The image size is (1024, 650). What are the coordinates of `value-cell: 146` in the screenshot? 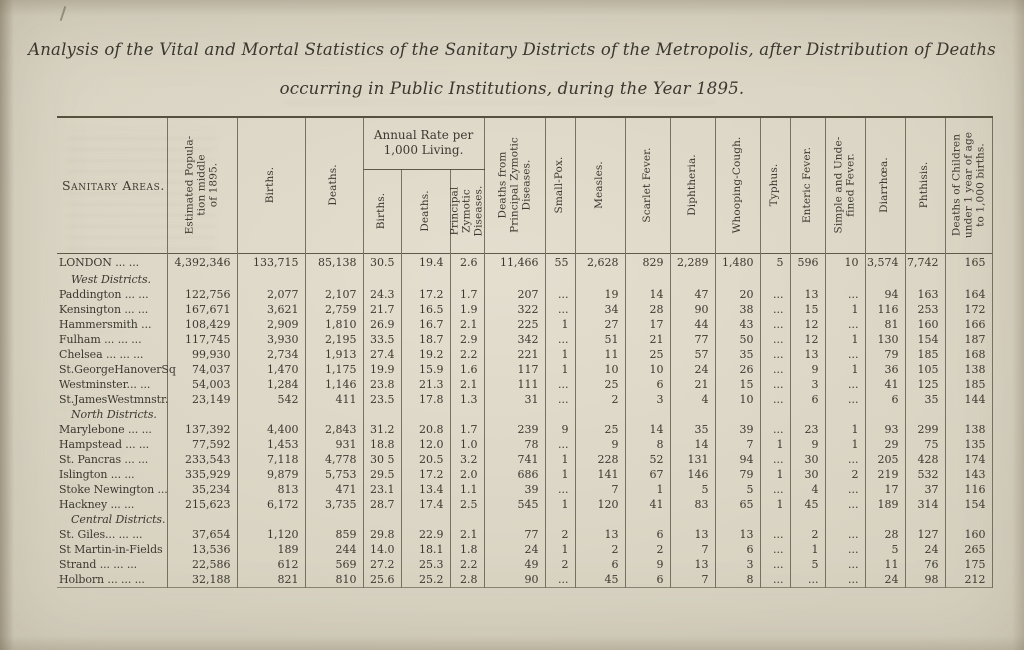 It's located at (693, 474).